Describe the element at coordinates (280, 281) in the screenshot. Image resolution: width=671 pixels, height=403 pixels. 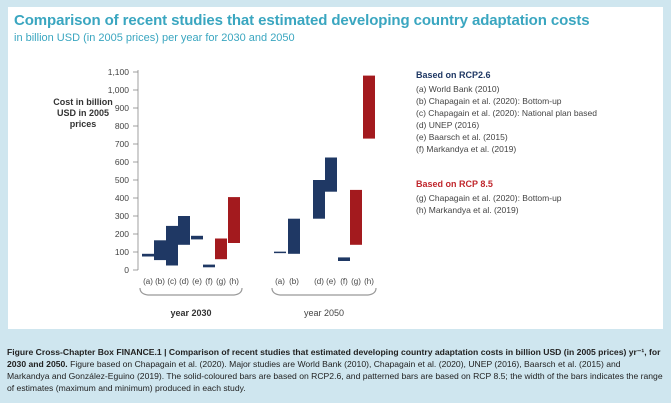
I see `x-tick-label-2050: (a)` at that location.